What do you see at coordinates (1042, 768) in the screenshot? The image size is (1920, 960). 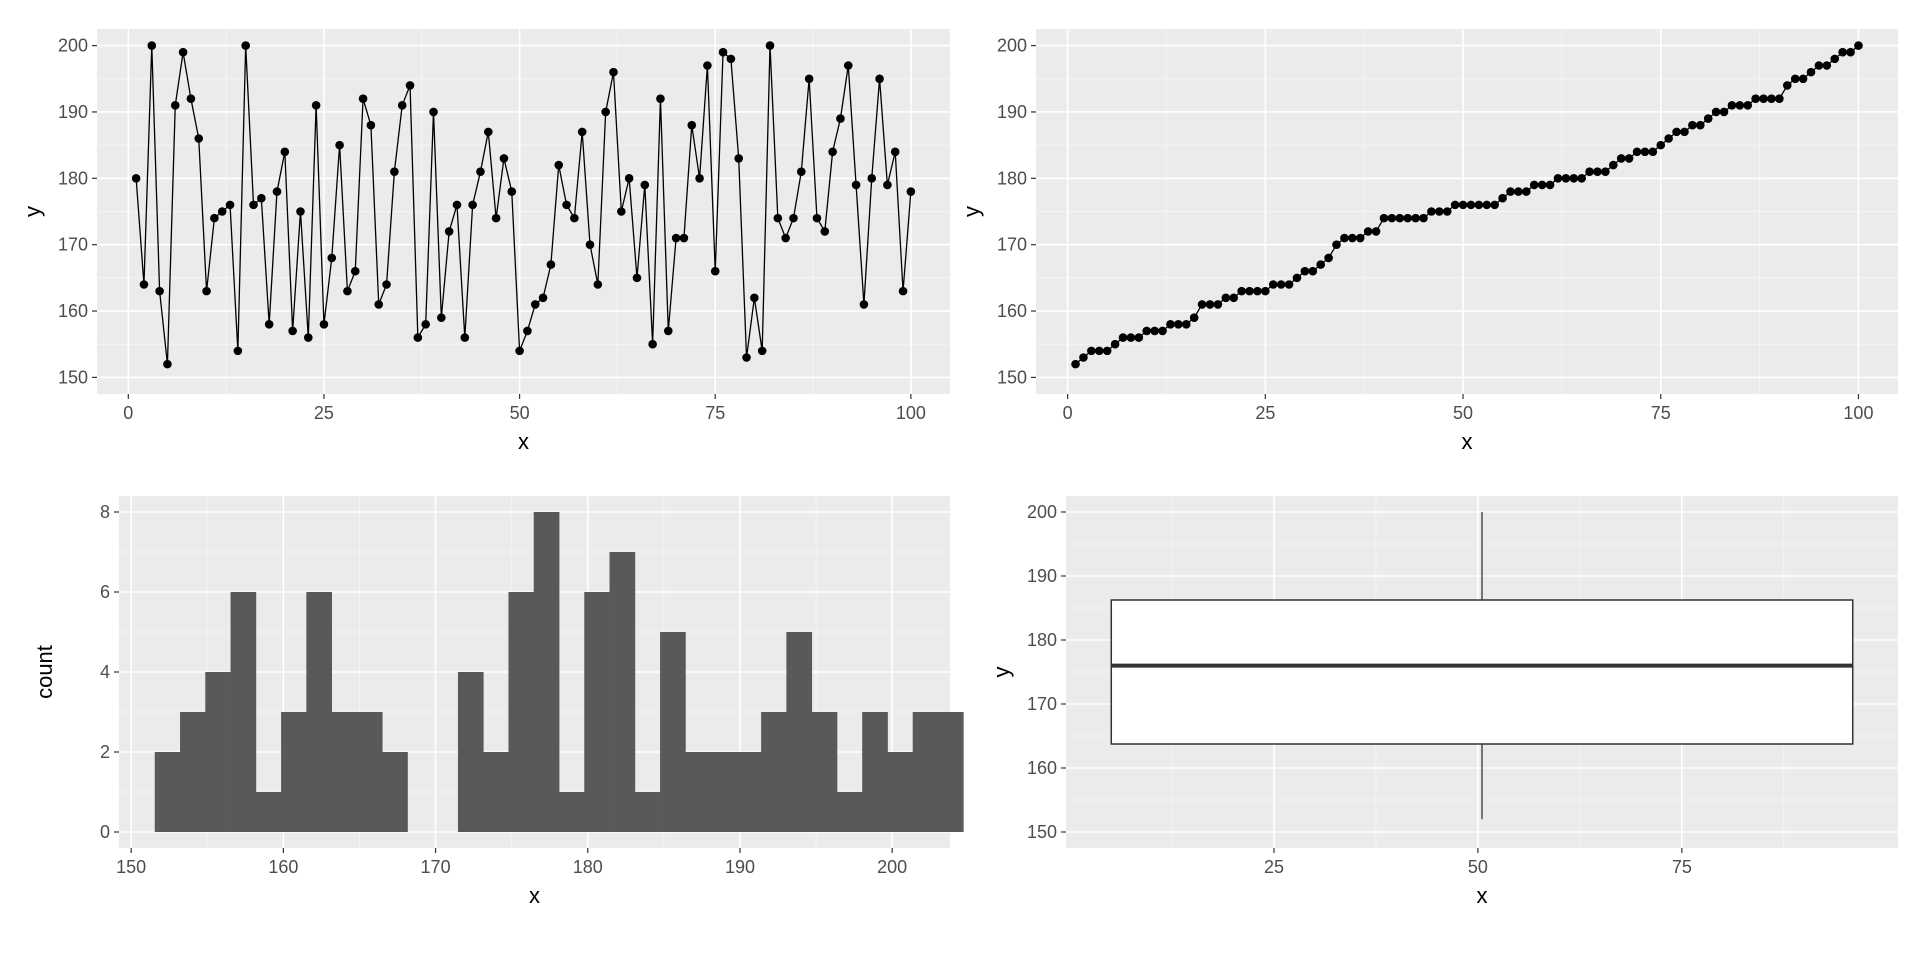 I see `y-tick-label: 160` at bounding box center [1042, 768].